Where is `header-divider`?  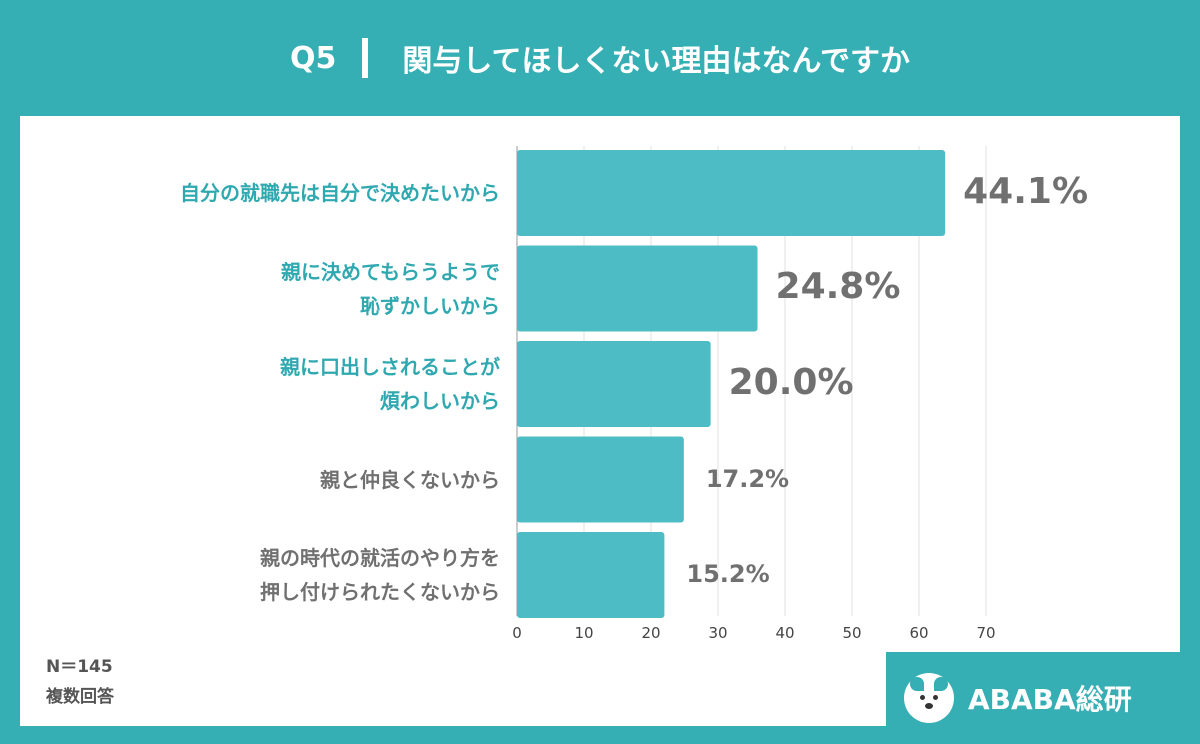 header-divider is located at coordinates (365, 58).